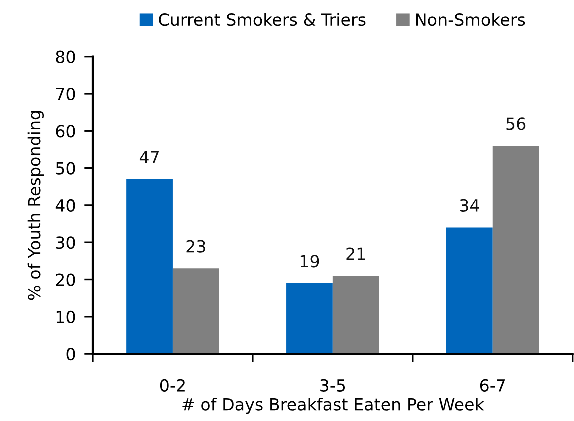 This screenshot has height=421, width=574. What do you see at coordinates (66, 57) in the screenshot?
I see `y-tick-label: 80` at bounding box center [66, 57].